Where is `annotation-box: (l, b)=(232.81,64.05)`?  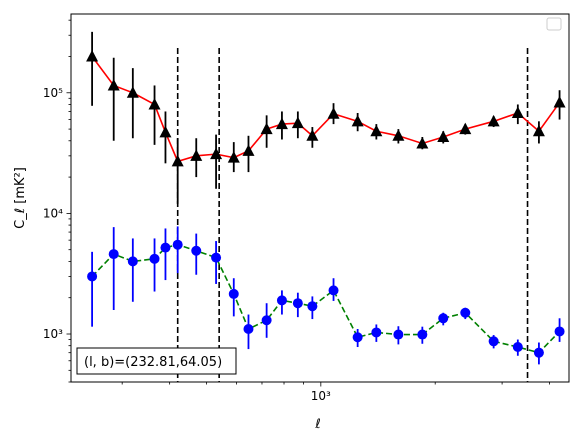 annotation-box: (l, b)=(232.81,64.05) is located at coordinates (156, 361).